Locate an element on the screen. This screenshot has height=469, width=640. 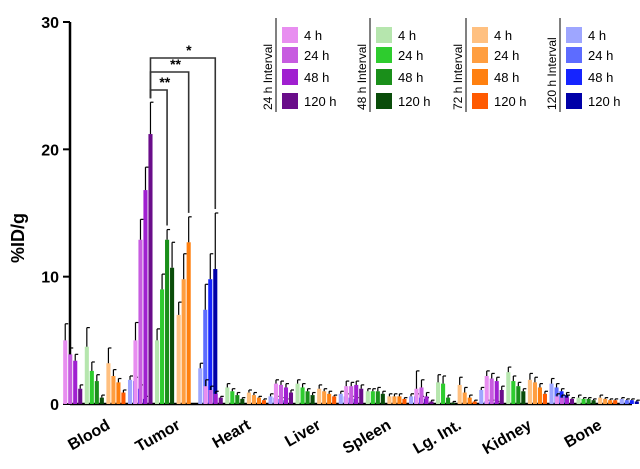
legend-group-title: 72 h Interval is located at coordinates (458, 77).